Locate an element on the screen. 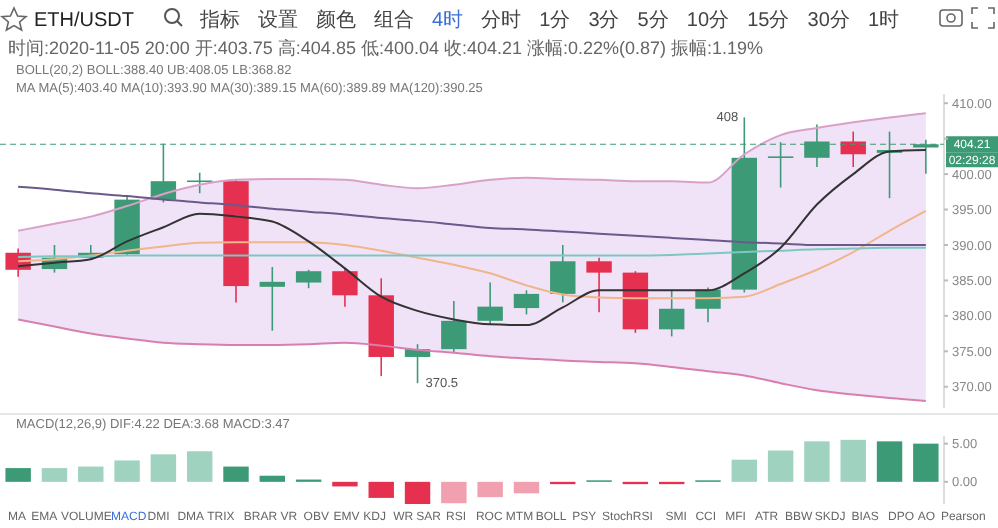 The image size is (998, 528). text: 15分 is located at coordinates (768, 20).